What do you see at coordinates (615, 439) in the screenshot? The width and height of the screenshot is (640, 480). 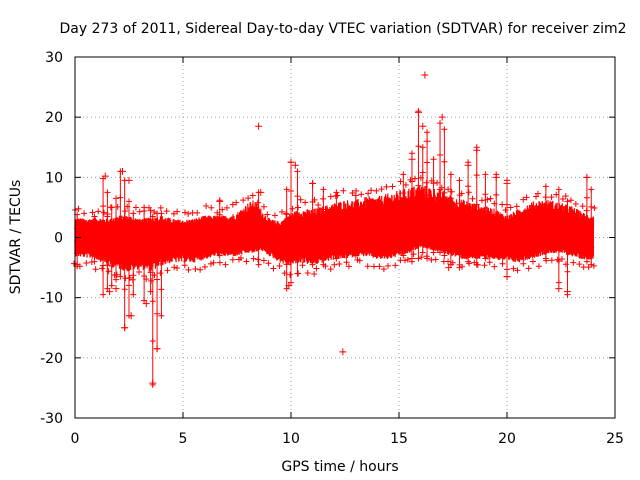 I see `x-tick-label: 25` at bounding box center [615, 439].